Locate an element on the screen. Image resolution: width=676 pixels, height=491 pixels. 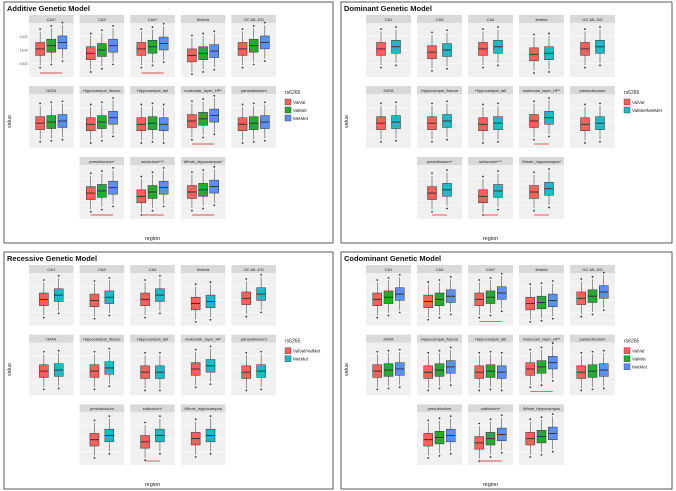
facet-label: subiculum*** is located at coordinates (490, 161).